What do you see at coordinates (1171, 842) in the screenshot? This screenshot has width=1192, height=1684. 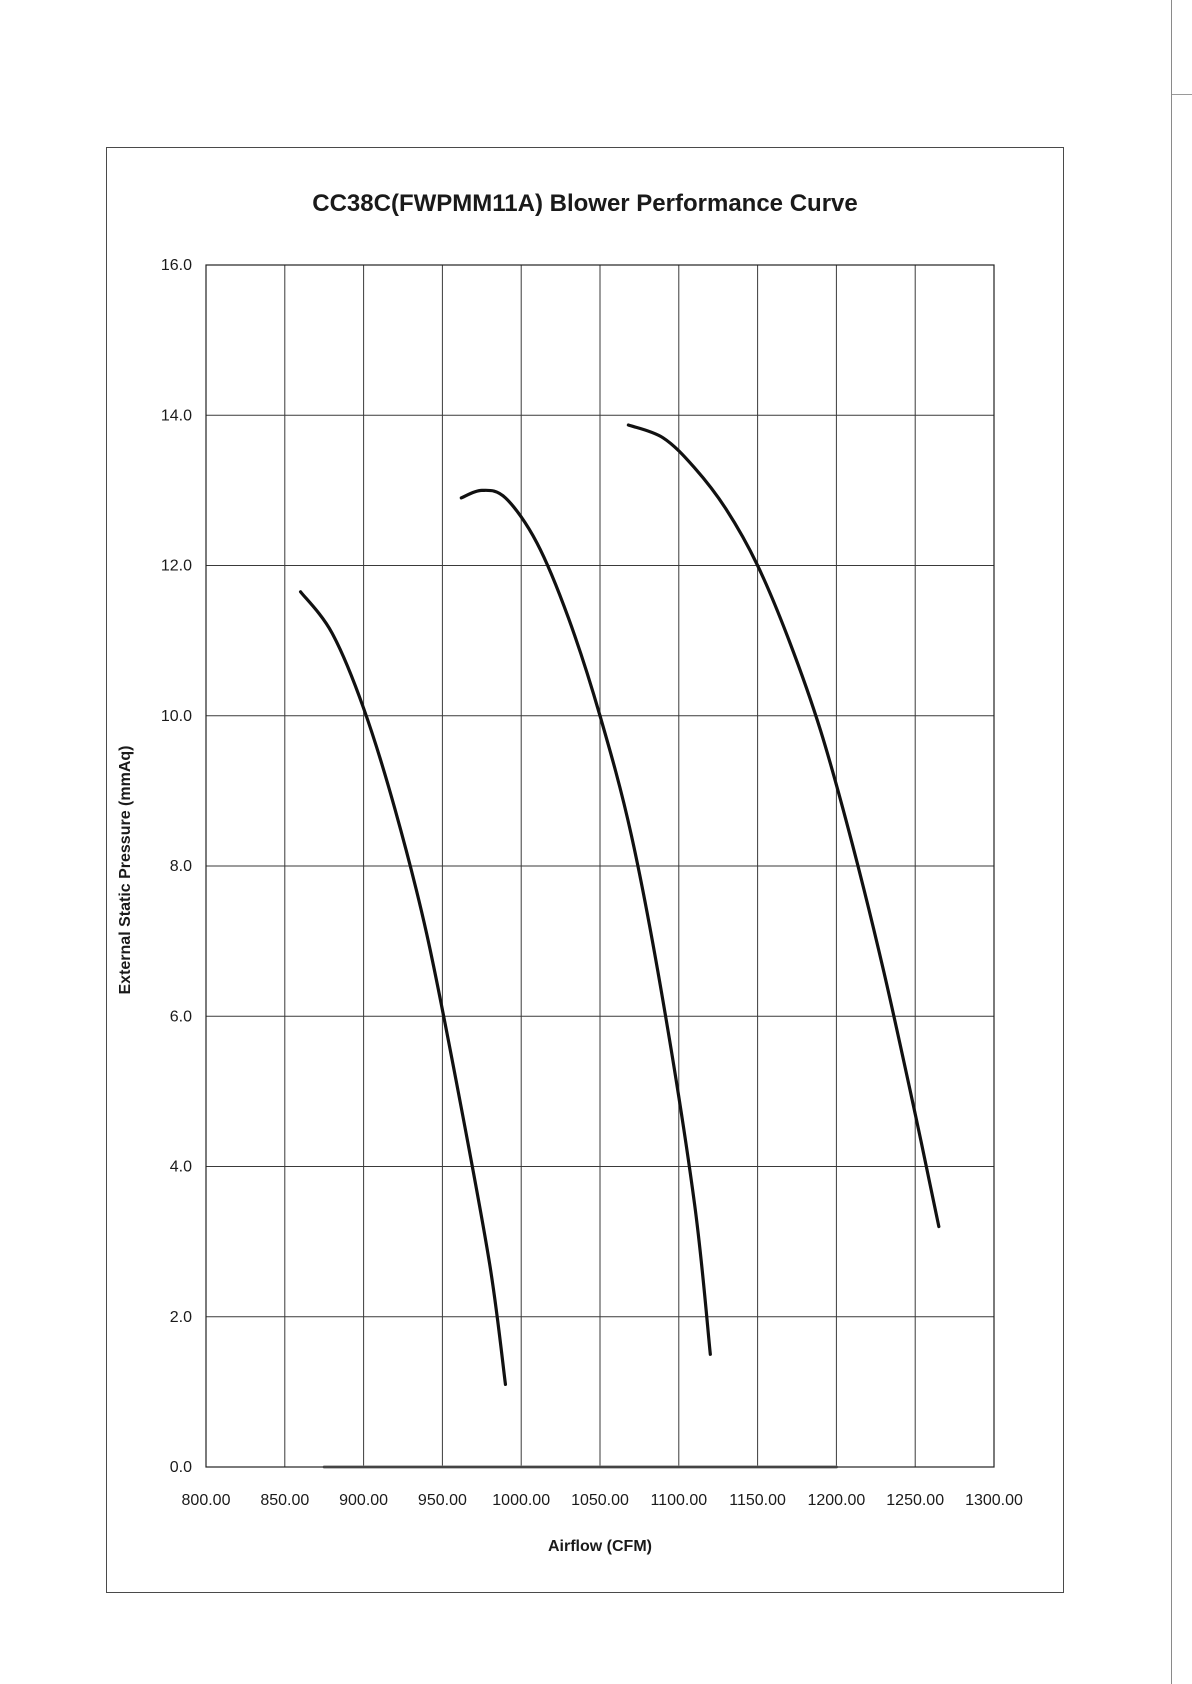 I see `page-edge-line` at bounding box center [1171, 842].